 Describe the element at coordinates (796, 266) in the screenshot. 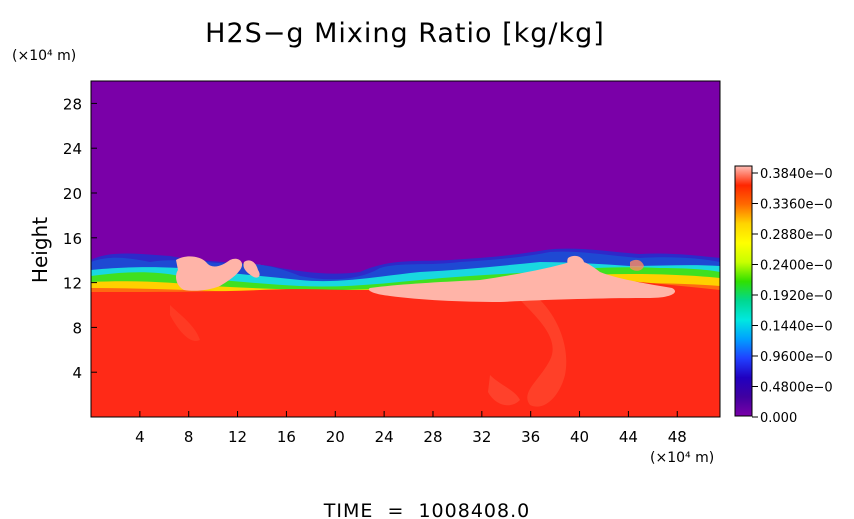

I see `colorbar-label: 0.2400e−0` at that location.